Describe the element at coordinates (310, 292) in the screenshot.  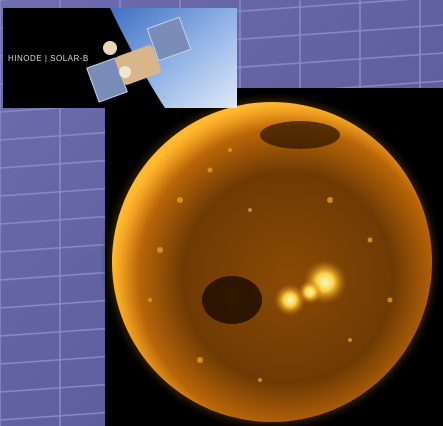
I see `active-region` at that location.